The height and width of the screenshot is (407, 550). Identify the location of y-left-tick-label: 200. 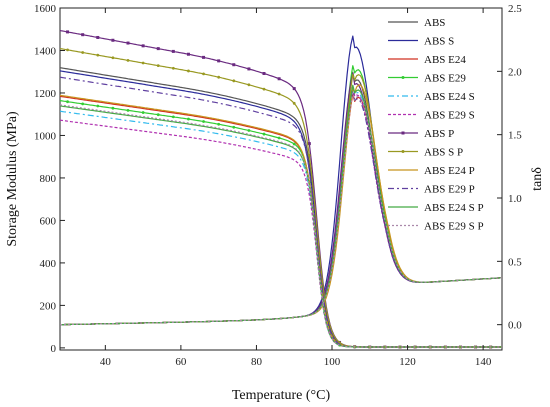
(48, 306).